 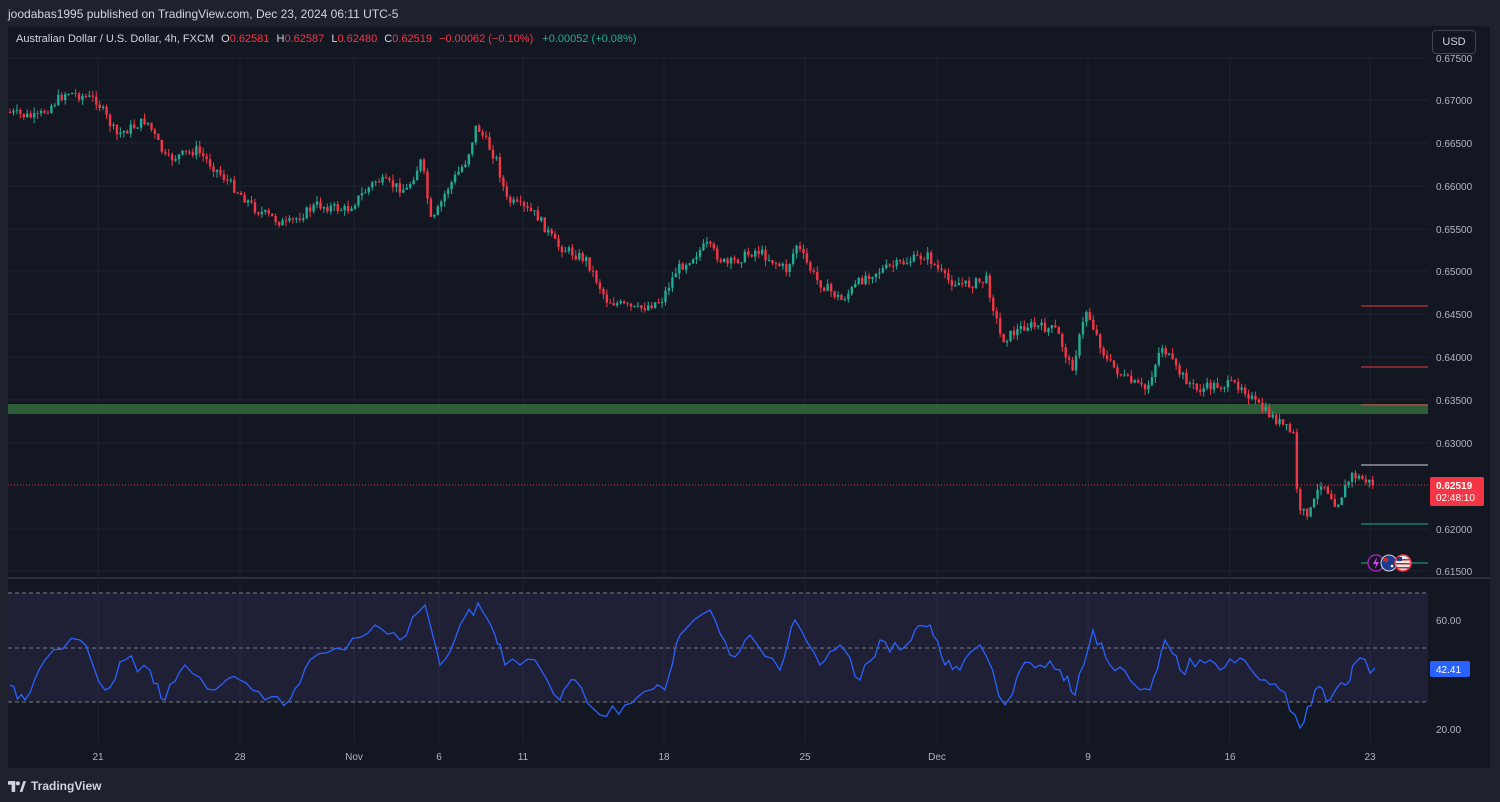 I want to click on low-value: 0.62480, so click(x=357, y=39).